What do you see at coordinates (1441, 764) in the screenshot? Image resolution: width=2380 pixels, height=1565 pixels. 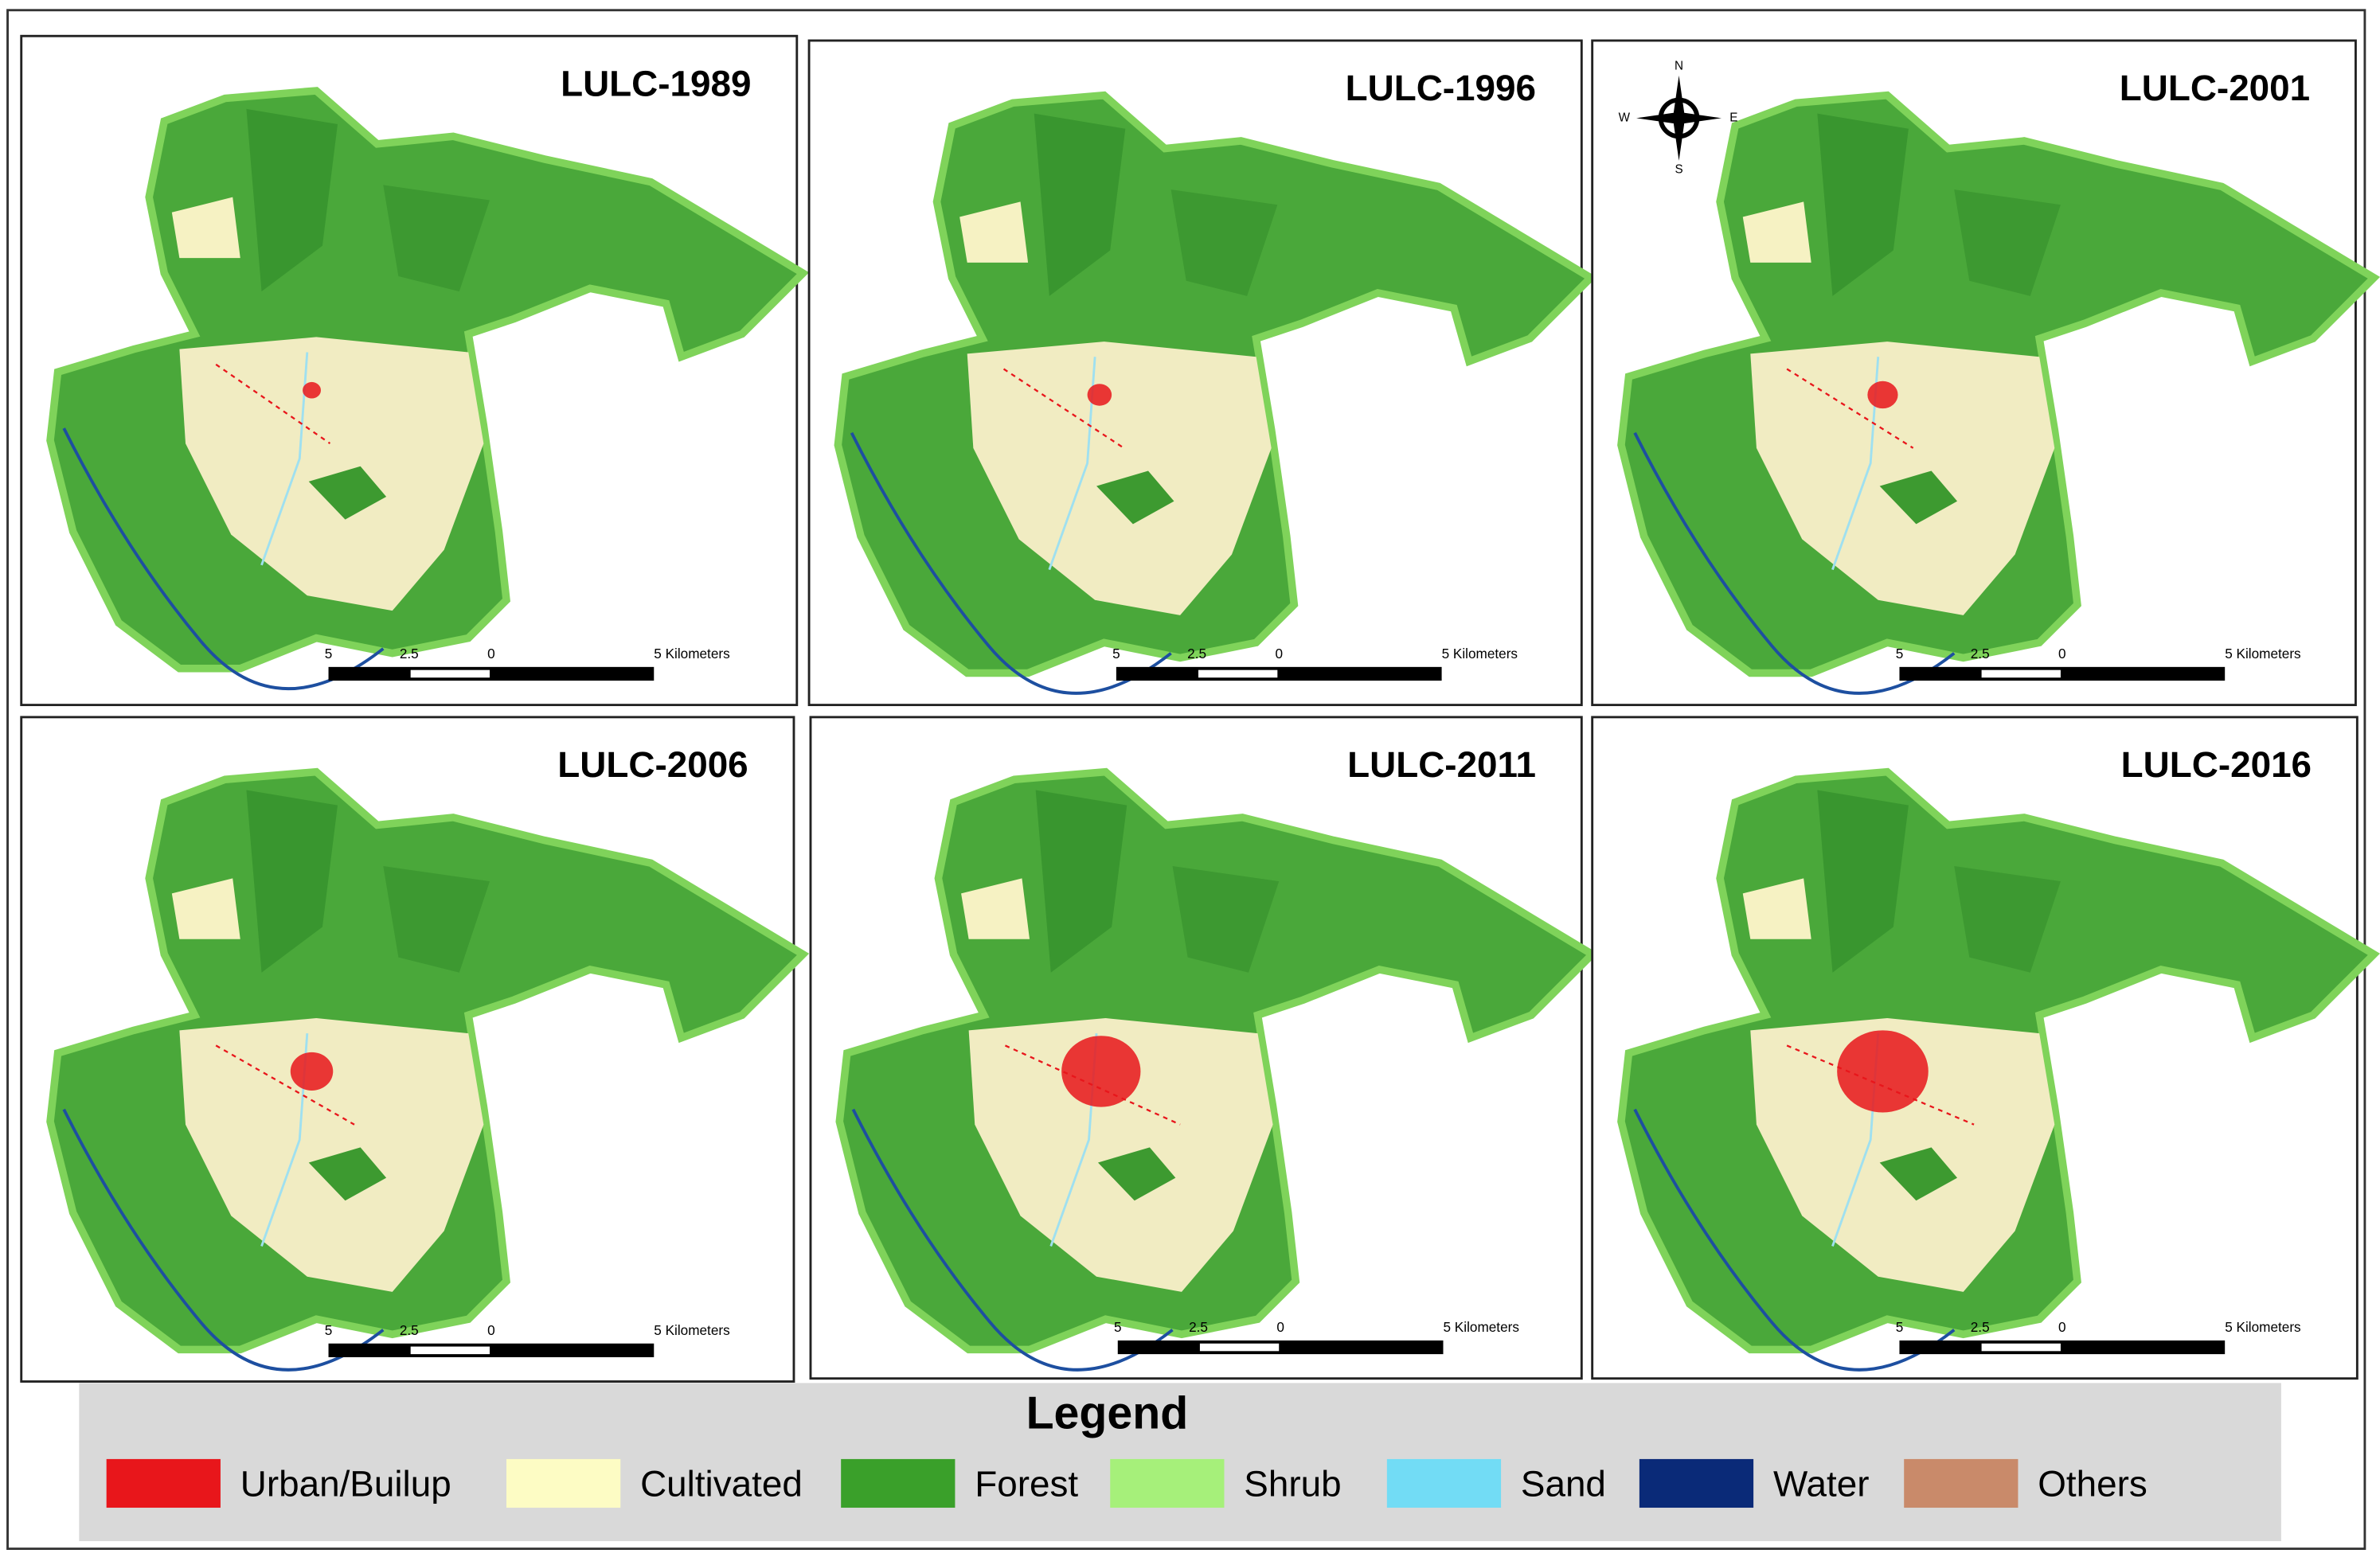 I see `panel-title: LULC-2011` at bounding box center [1441, 764].